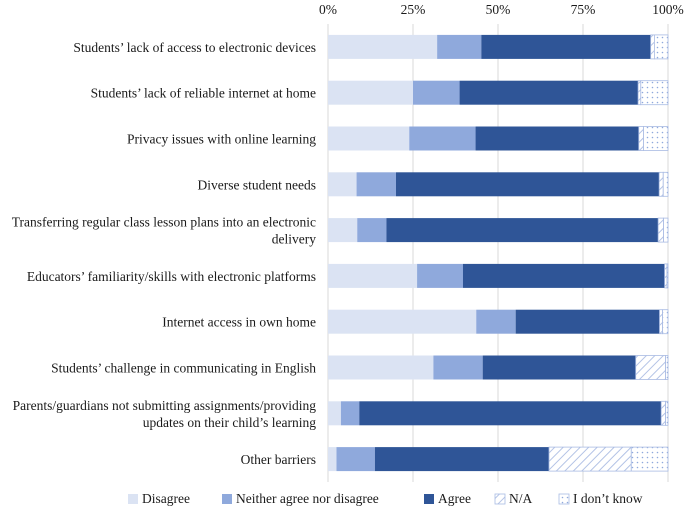  I want to click on bar-segment: Agree: 51.2%, so click(461, 459).